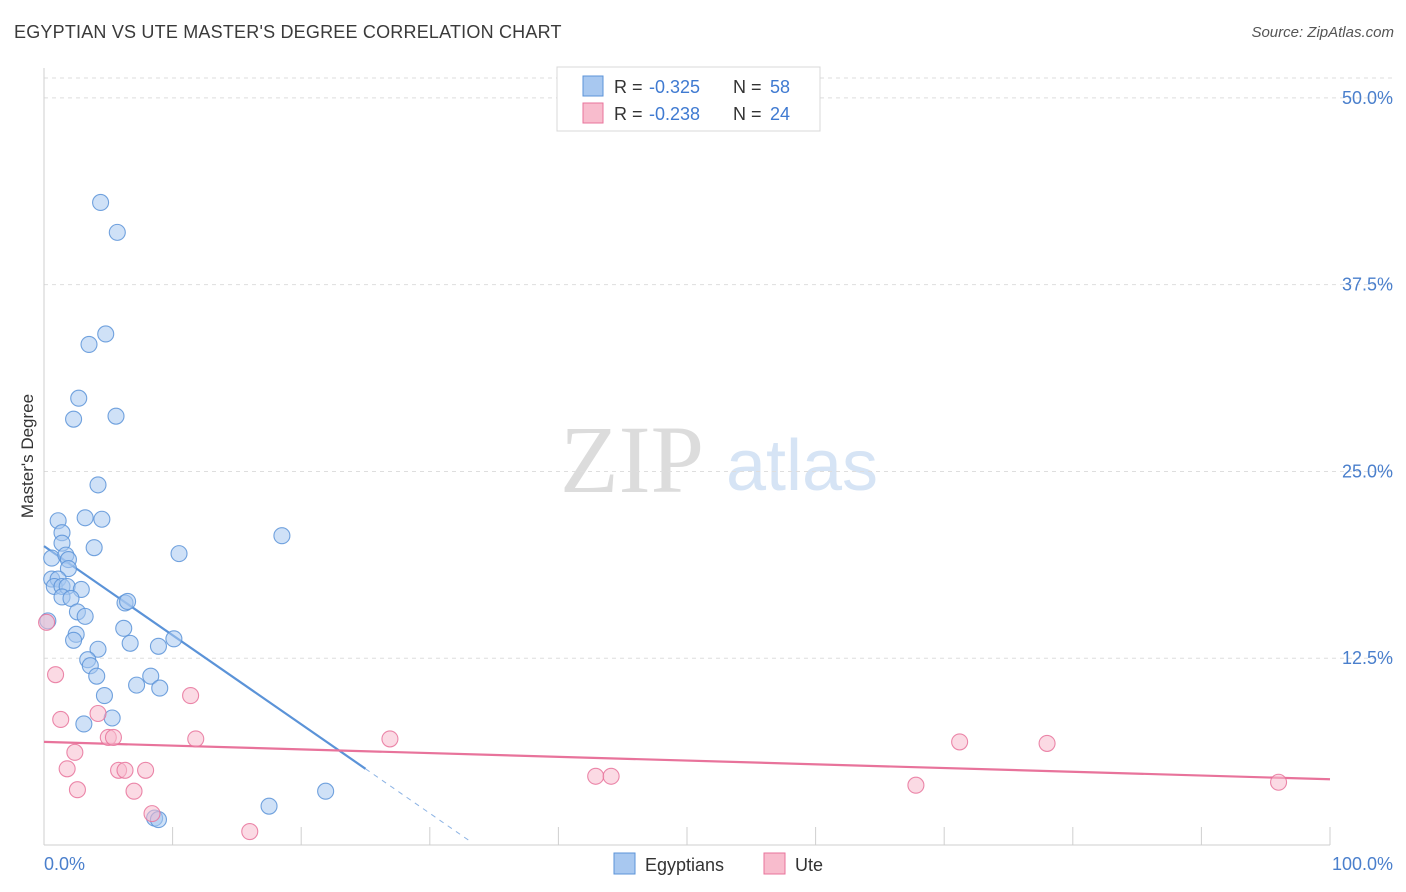 This screenshot has width=1406, height=892. What do you see at coordinates (674, 114) in the screenshot?
I see `legend-r-value-2: -0.238` at bounding box center [674, 114].